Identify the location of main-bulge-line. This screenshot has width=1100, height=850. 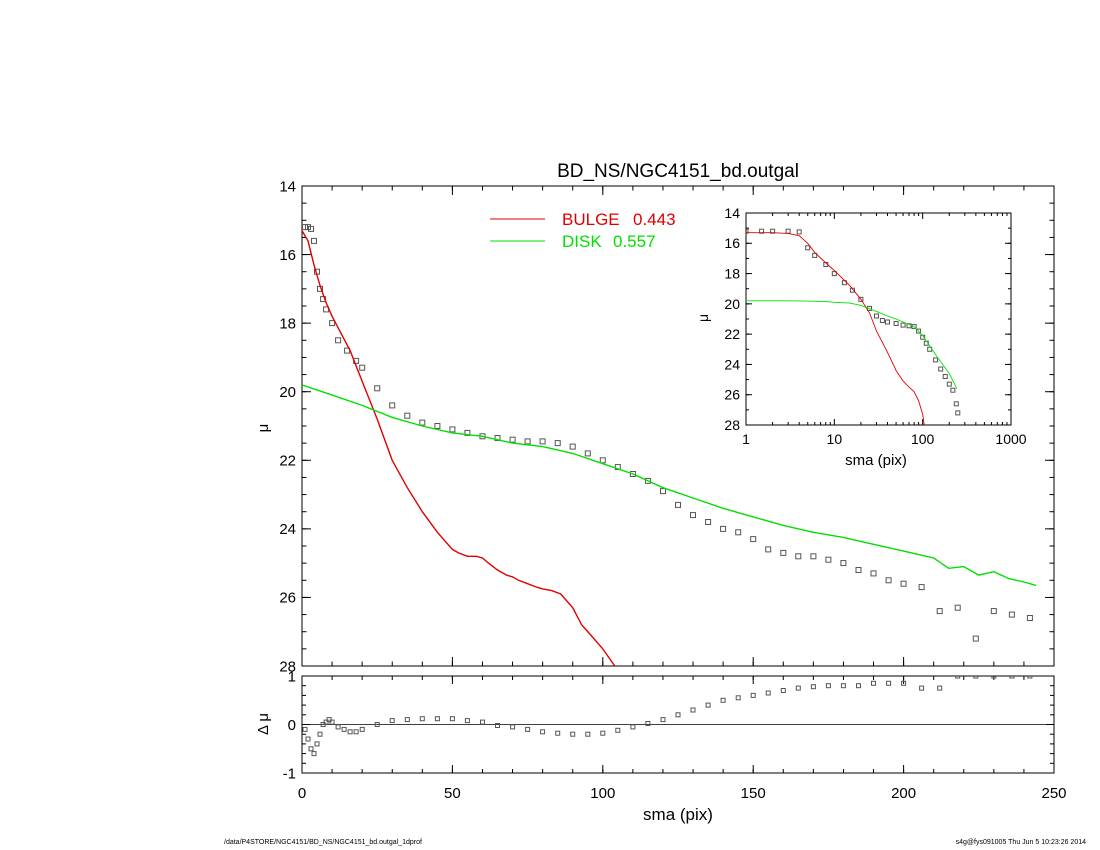
(459, 448).